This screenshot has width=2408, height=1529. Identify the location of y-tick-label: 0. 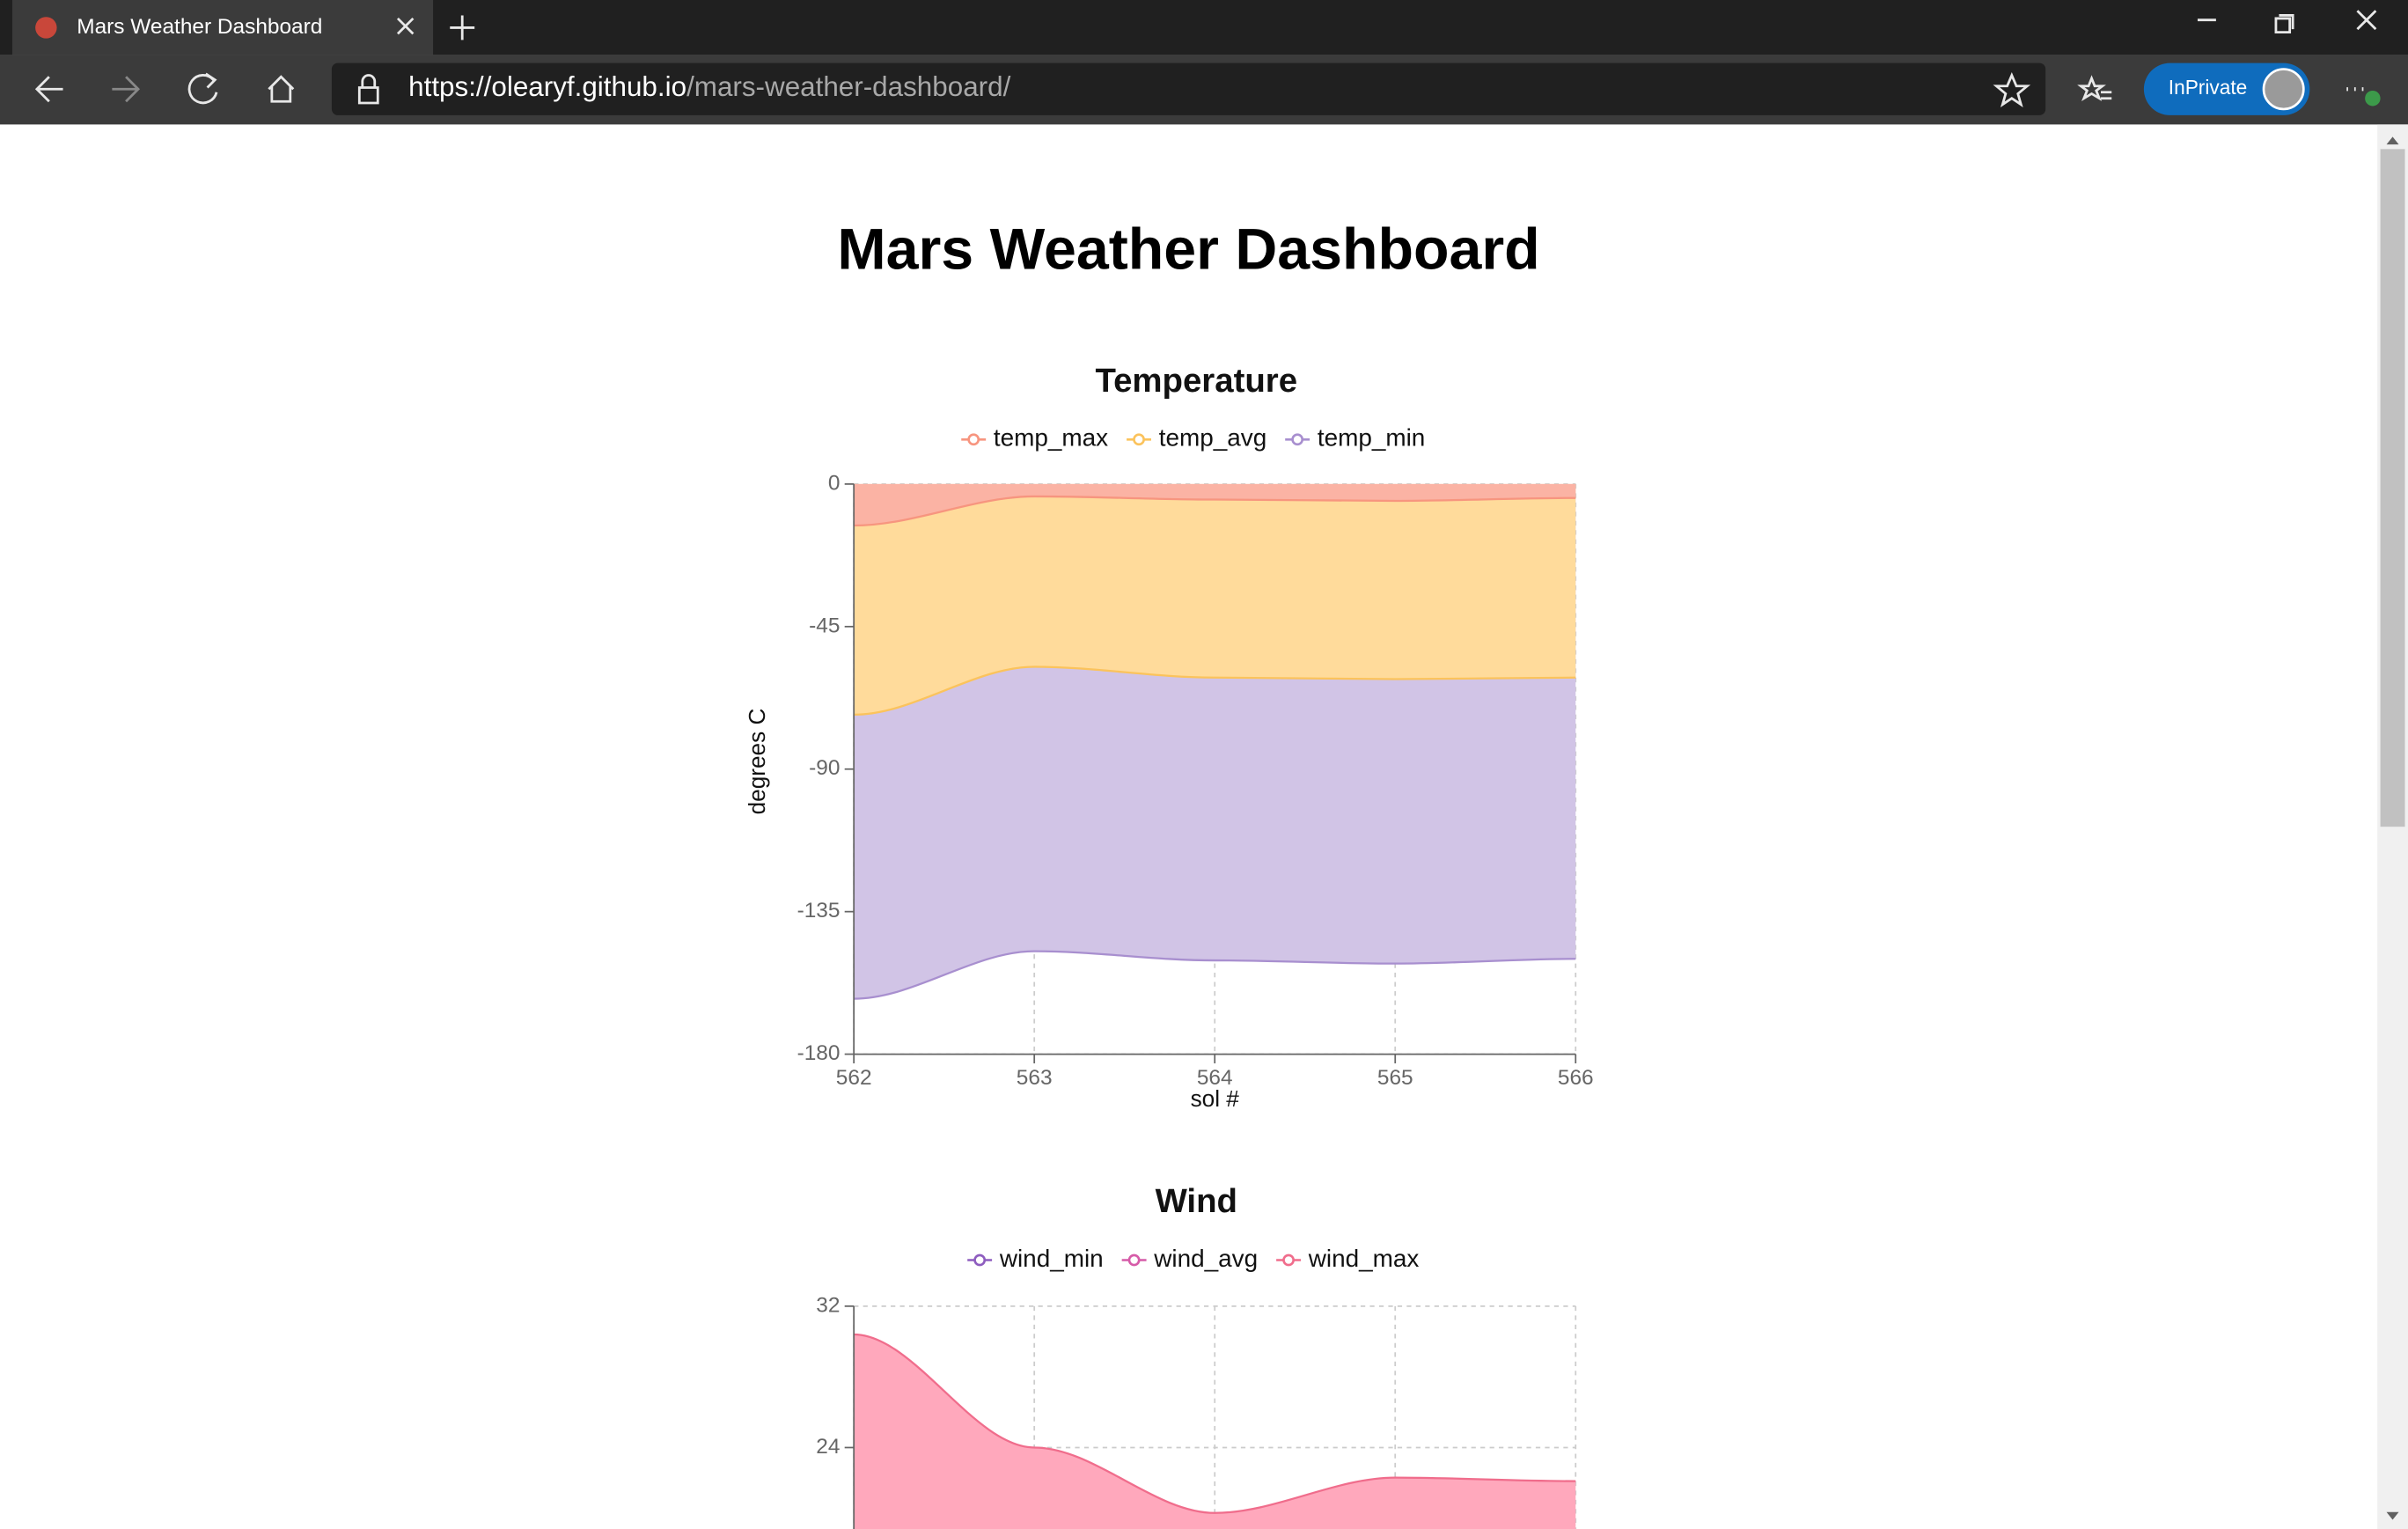
(834, 483).